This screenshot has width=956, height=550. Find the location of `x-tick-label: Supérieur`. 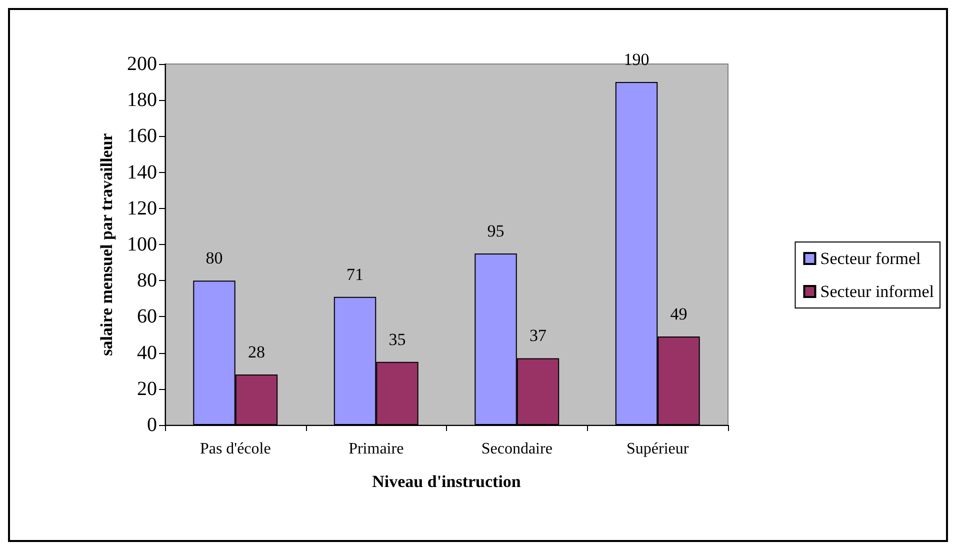

x-tick-label: Supérieur is located at coordinates (658, 449).